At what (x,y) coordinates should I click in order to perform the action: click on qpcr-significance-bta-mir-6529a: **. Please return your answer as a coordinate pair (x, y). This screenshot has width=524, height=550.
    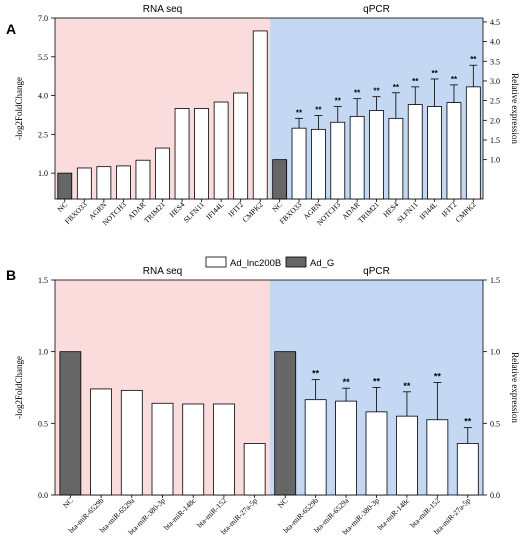
    Looking at the image, I should click on (347, 382).